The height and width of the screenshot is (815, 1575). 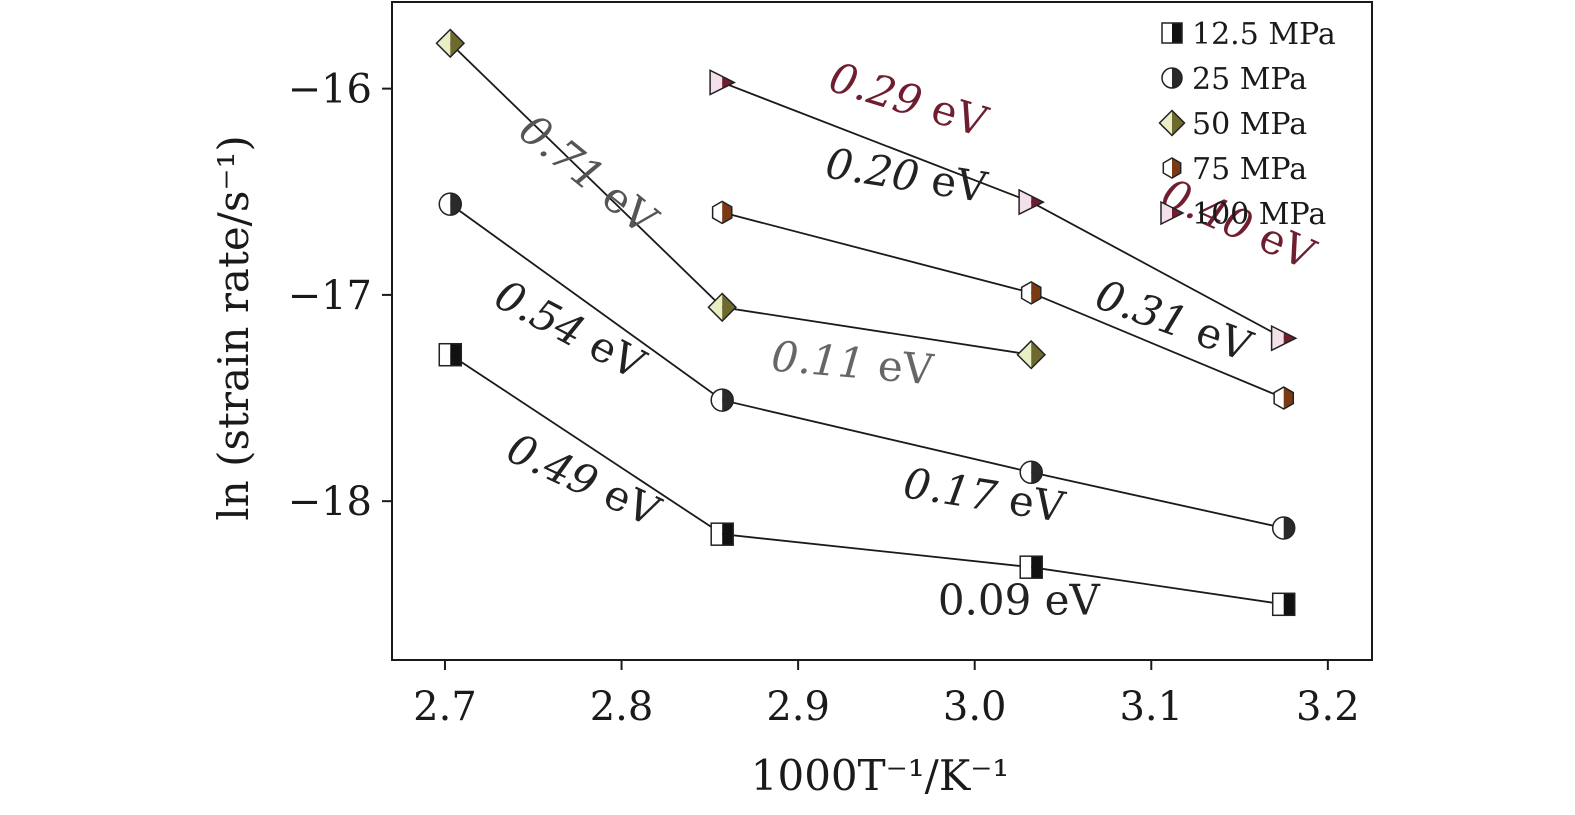 What do you see at coordinates (906, 176) in the screenshot?
I see `annotation-label: 0.20 eV` at bounding box center [906, 176].